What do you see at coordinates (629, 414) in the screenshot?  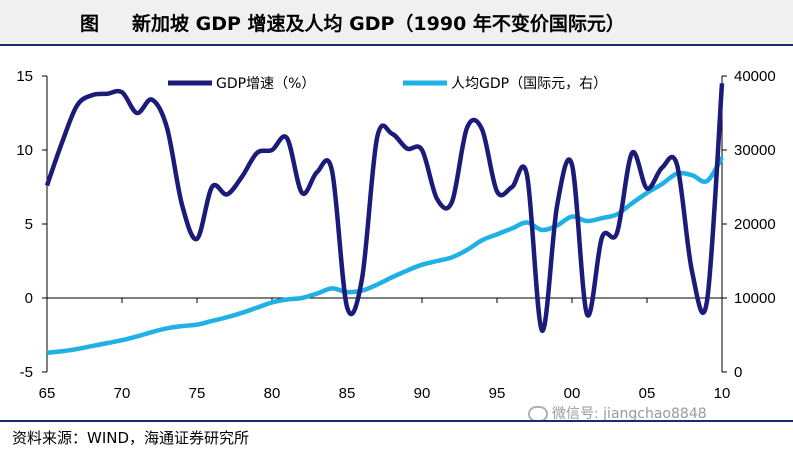 I see `watermark-text: 微信号: jiangchao8848` at bounding box center [629, 414].